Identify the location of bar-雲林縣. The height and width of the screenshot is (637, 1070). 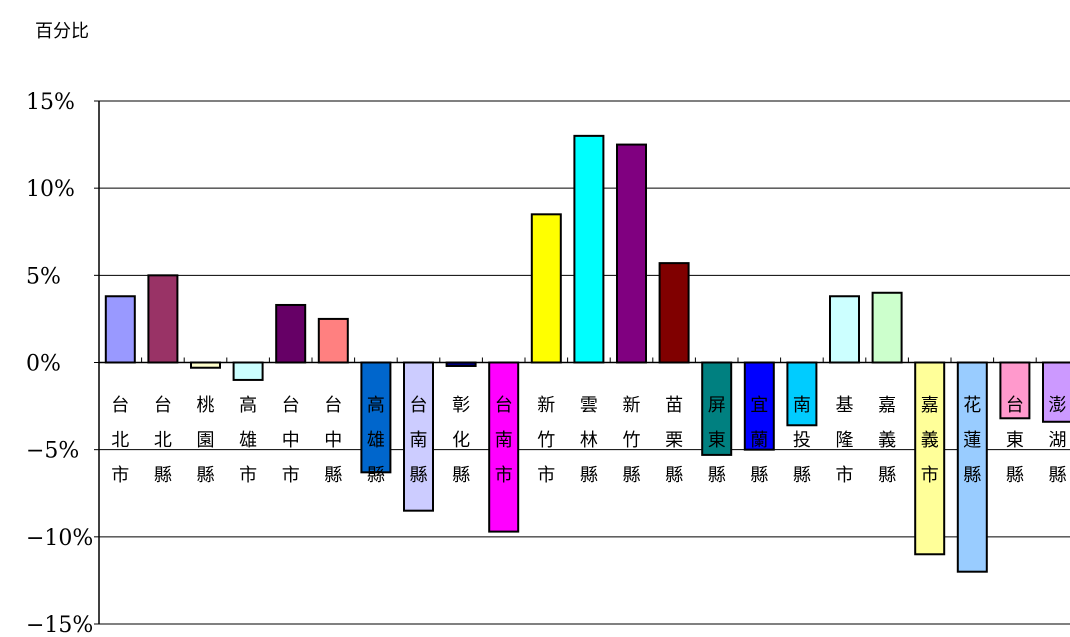
(589, 249).